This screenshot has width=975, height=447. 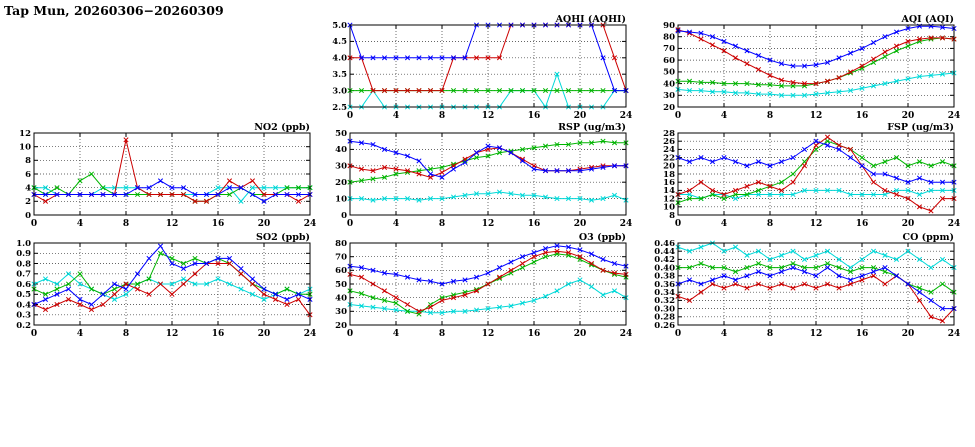 What do you see at coordinates (664, 268) in the screenshot?
I see `svg-text: 0.40` at bounding box center [664, 268].